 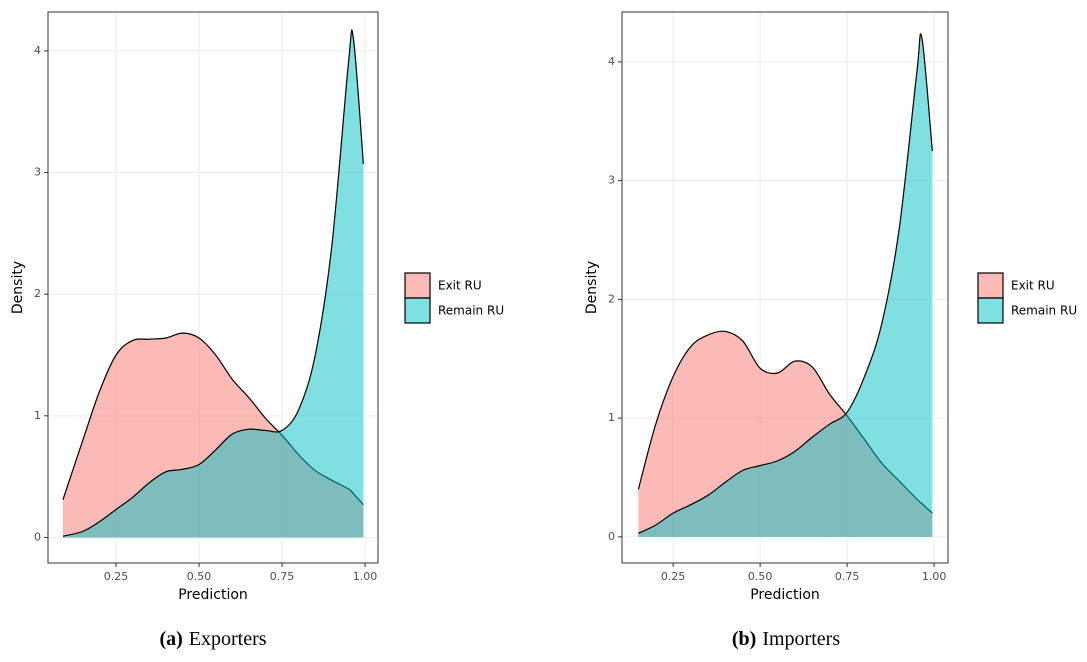 I want to click on caption: (a) Exporters, so click(x=212, y=639).